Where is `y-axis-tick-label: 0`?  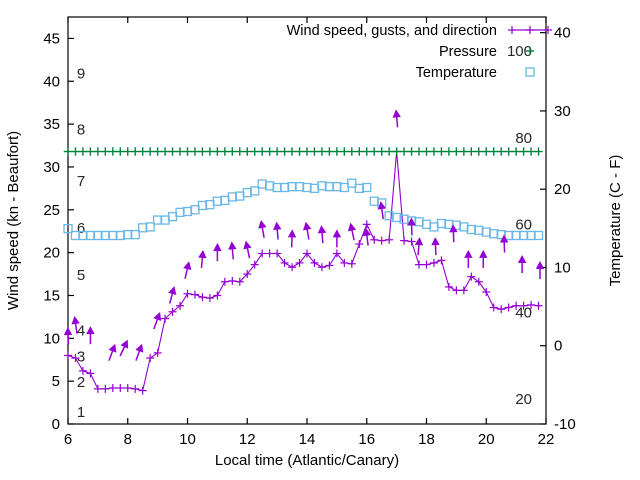
y-axis-tick-label: 0 is located at coordinates (56, 424).